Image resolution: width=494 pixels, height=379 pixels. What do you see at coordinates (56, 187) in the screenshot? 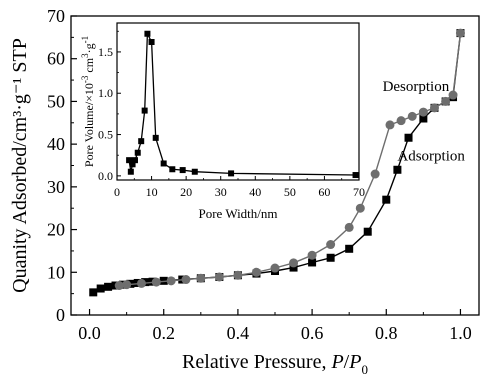
I see `y-tick-label: 30` at bounding box center [56, 187].